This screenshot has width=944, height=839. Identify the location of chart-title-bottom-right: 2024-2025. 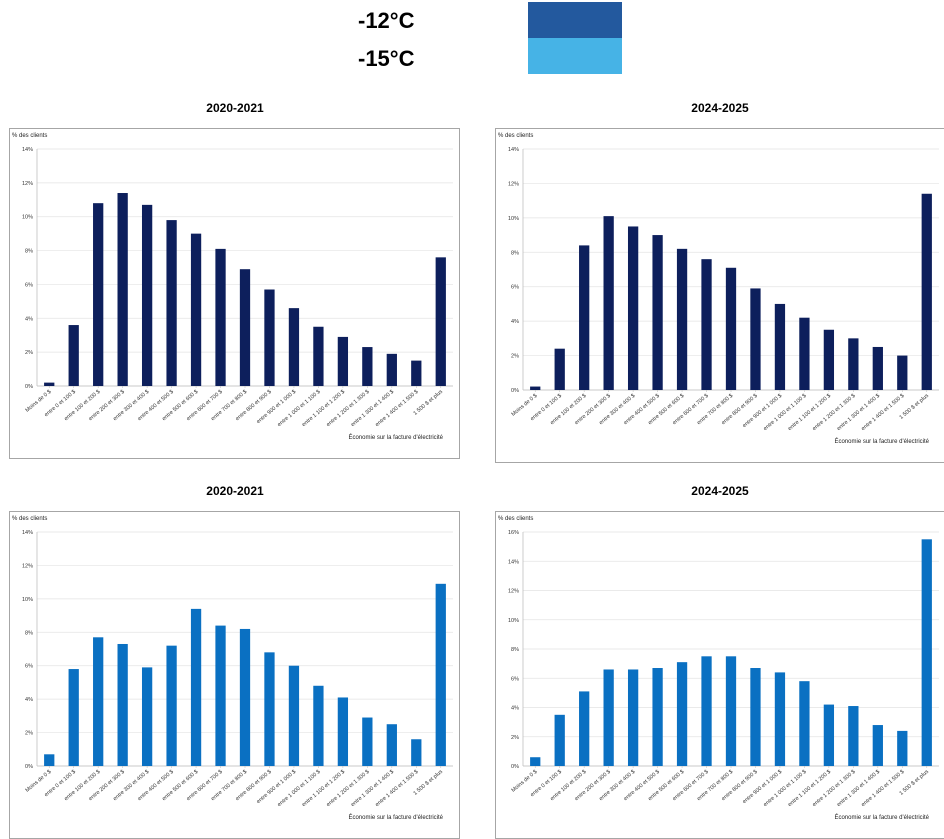
(720, 491).